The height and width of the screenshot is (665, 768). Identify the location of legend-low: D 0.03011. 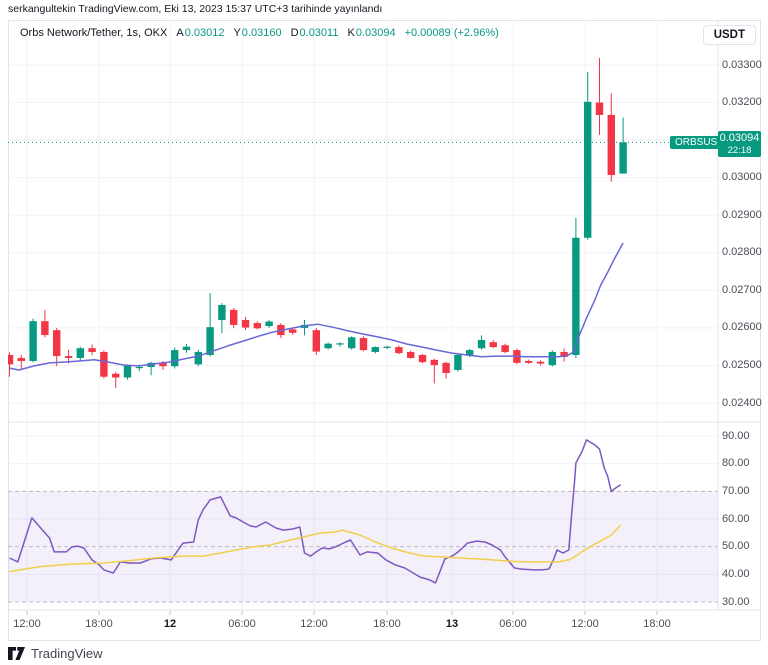
(315, 33).